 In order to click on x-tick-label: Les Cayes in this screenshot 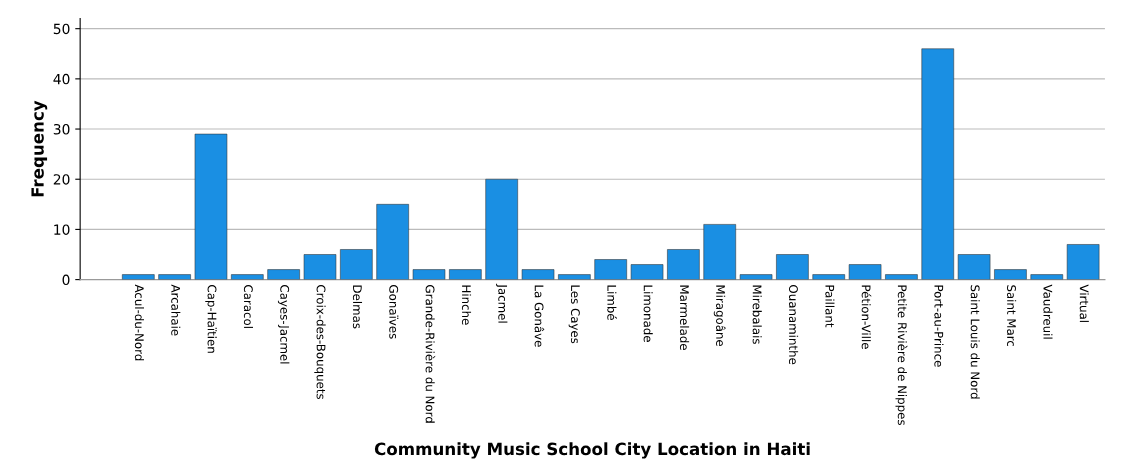, I will do `click(574, 314)`.